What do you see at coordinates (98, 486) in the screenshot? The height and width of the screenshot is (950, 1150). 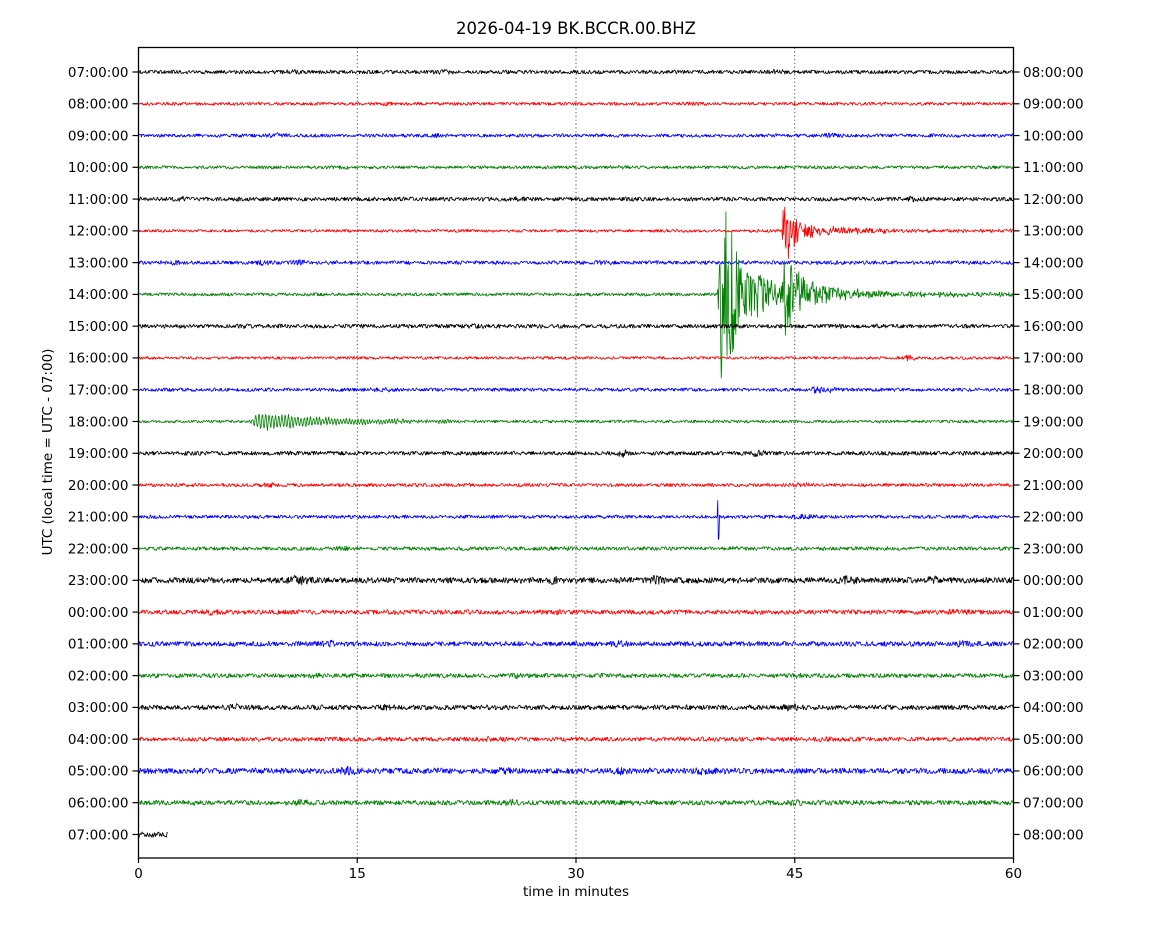 I see `y-tick-label-left: 20:00:00` at bounding box center [98, 486].